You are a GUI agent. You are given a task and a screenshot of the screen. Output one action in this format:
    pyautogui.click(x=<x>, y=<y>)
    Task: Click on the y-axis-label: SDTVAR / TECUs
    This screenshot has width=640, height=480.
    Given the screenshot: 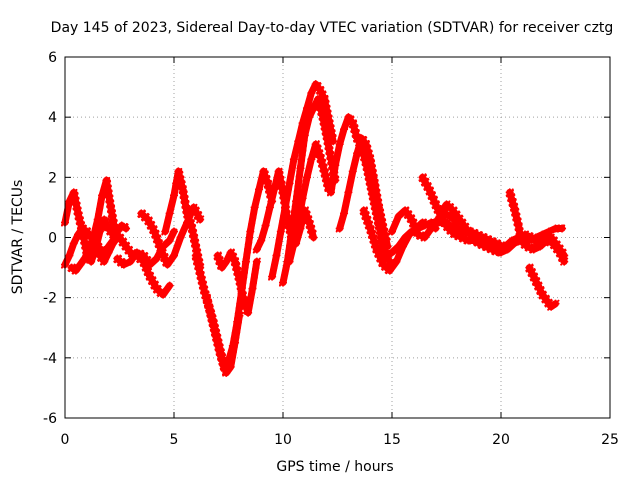 What is the action you would take?
    pyautogui.click(x=18, y=237)
    